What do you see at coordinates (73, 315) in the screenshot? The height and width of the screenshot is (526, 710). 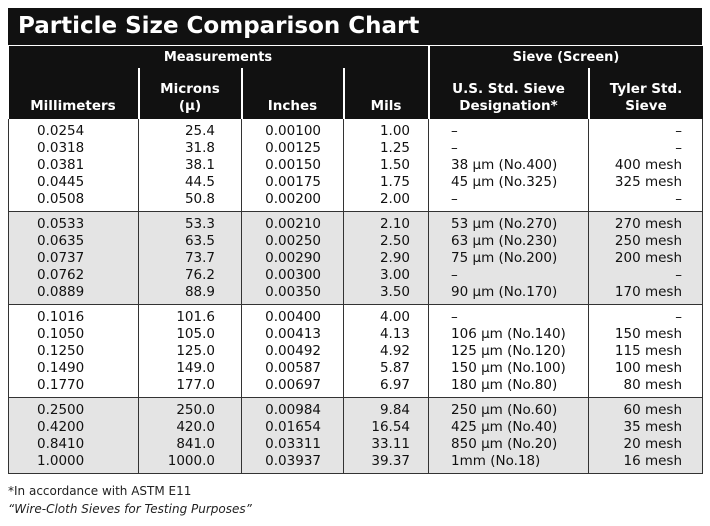 I see `cell: 0.1016` at bounding box center [73, 315].